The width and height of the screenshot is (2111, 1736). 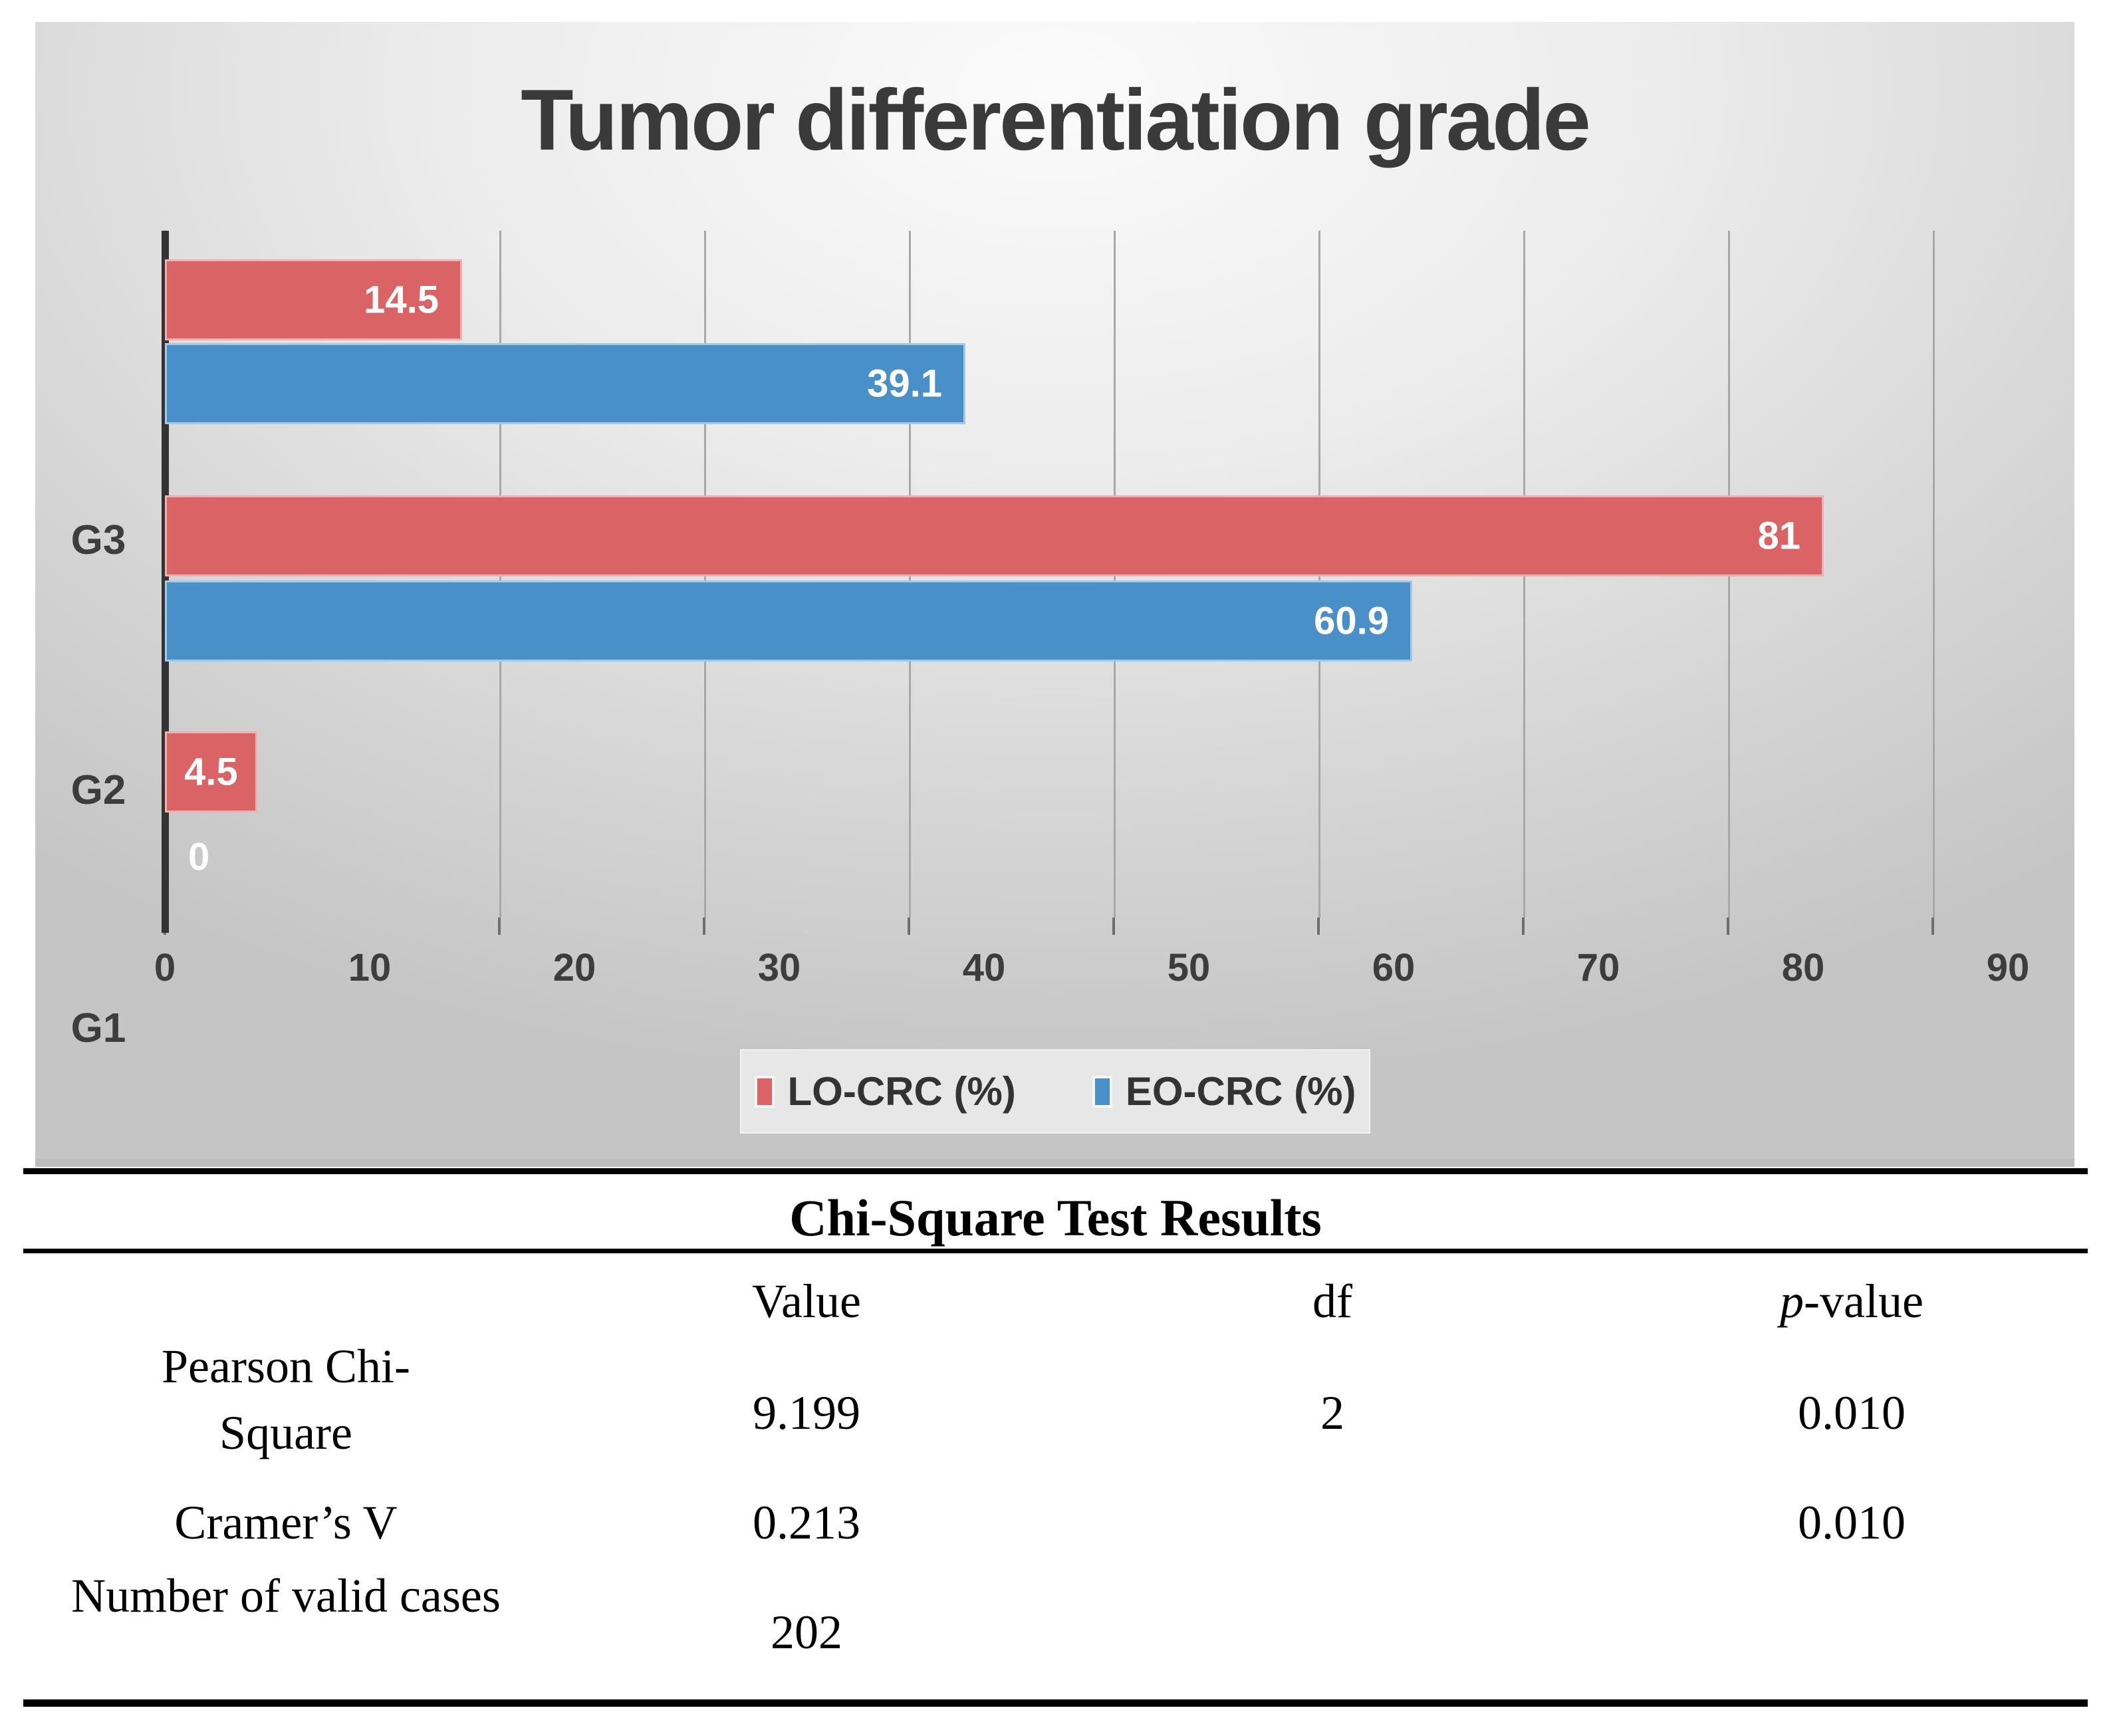 What do you see at coordinates (1803, 968) in the screenshot?
I see `x-tick-label-80: 80` at bounding box center [1803, 968].